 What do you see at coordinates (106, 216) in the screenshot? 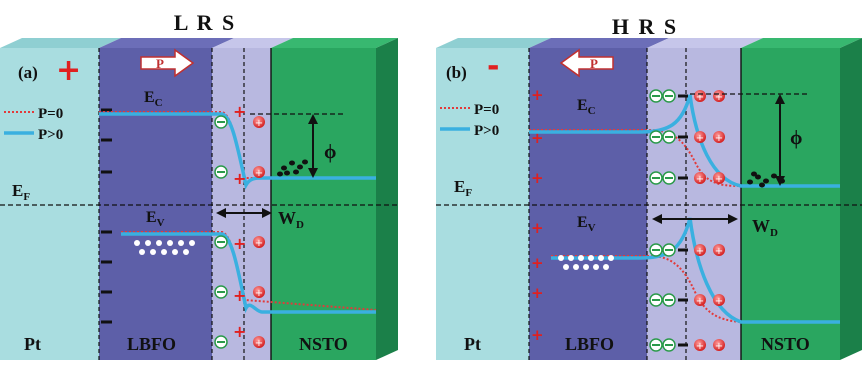
I see `negative-charges-lbfo-a` at bounding box center [106, 216].